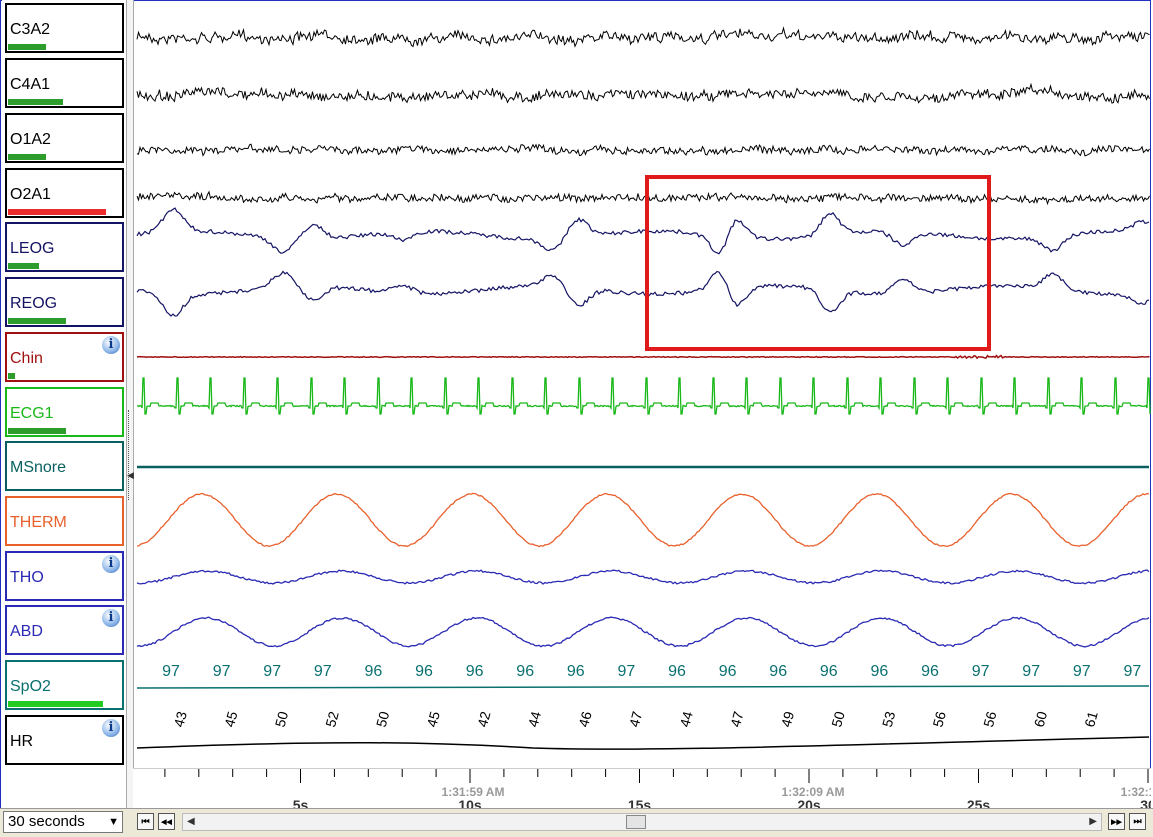 The height and width of the screenshot is (837, 1153). I want to click on hr-value: 45, so click(231, 718).